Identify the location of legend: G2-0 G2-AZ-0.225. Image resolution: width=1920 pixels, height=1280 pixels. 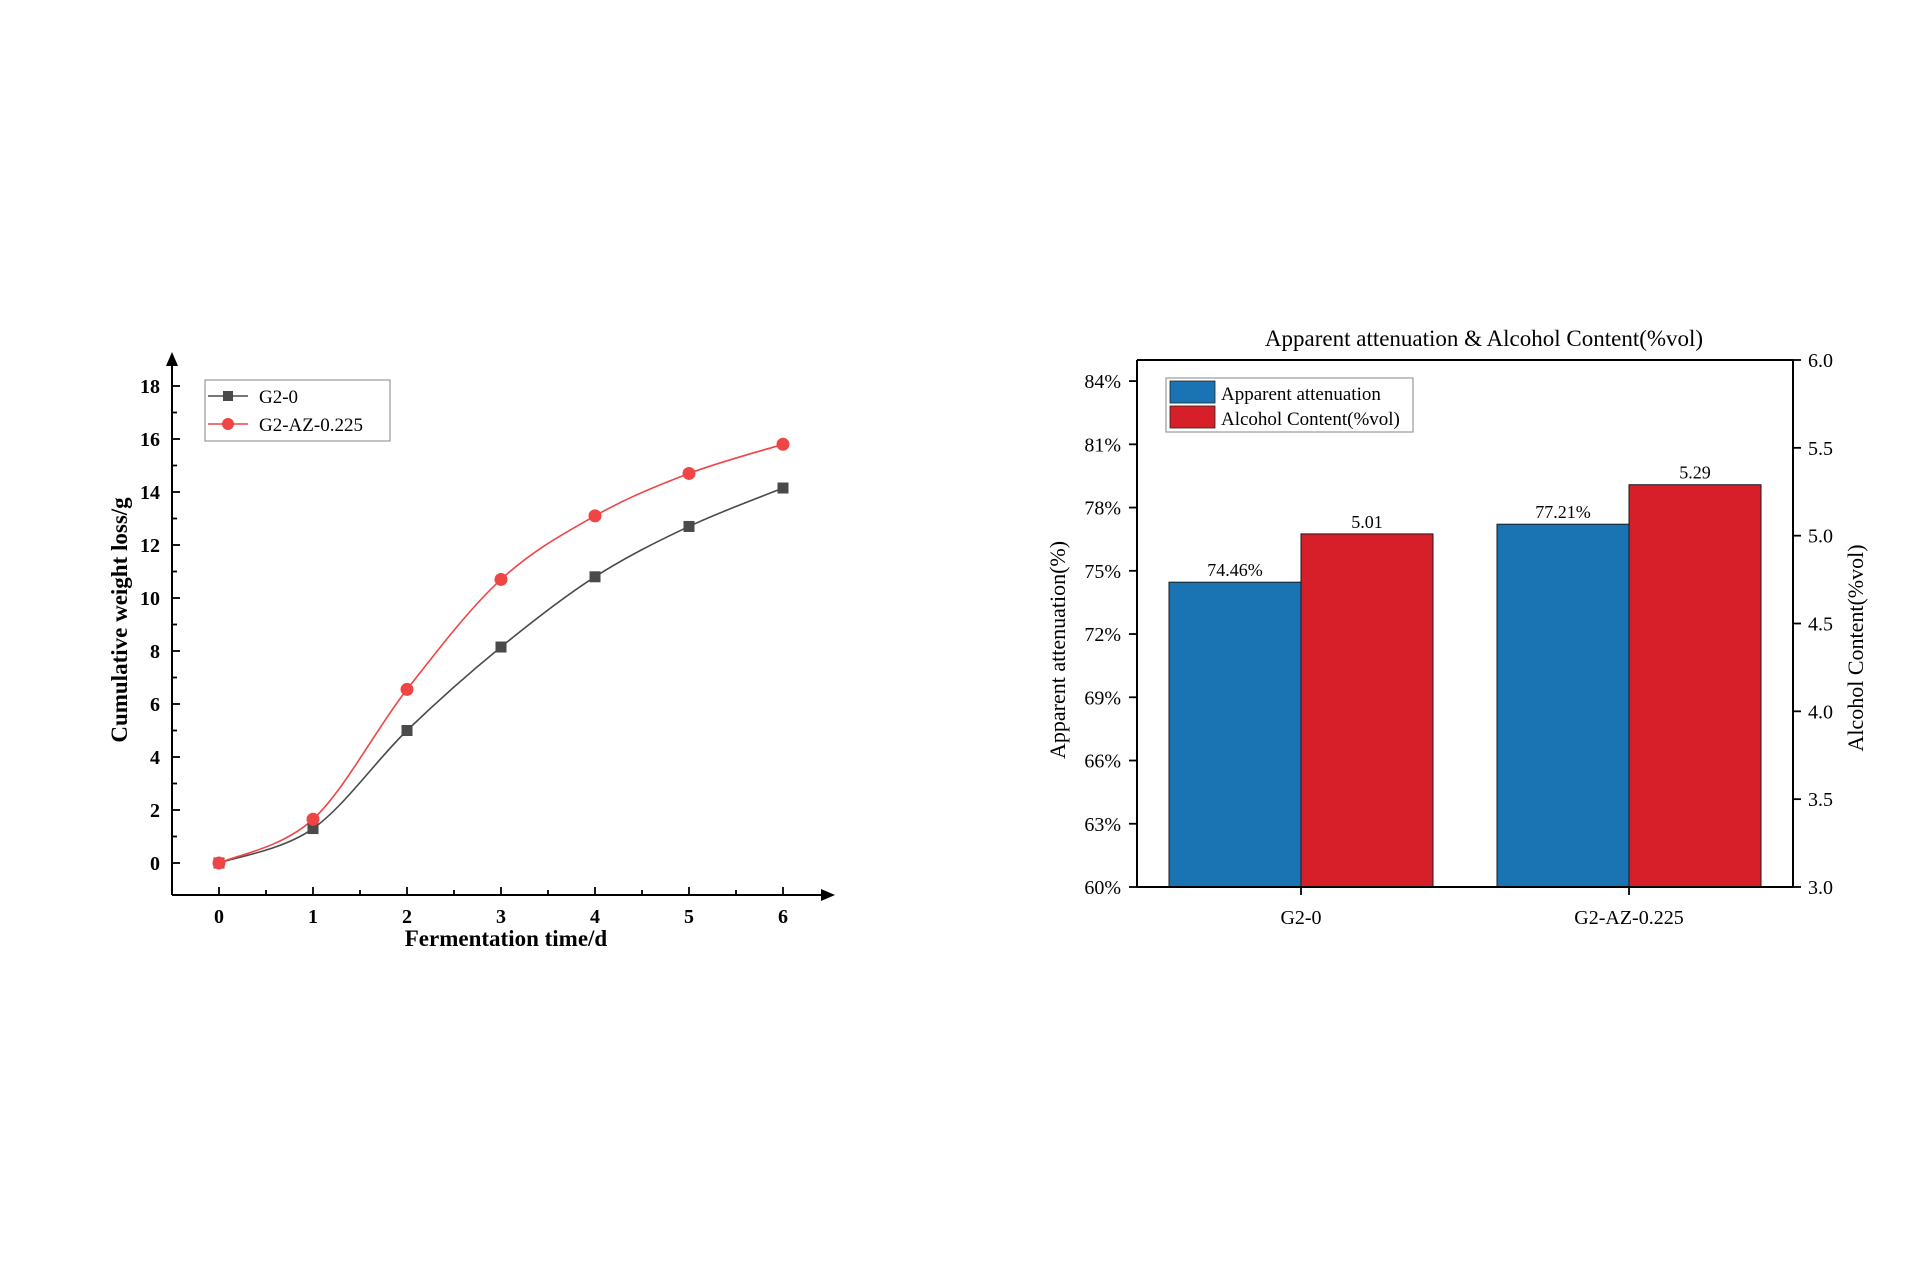
(297, 410).